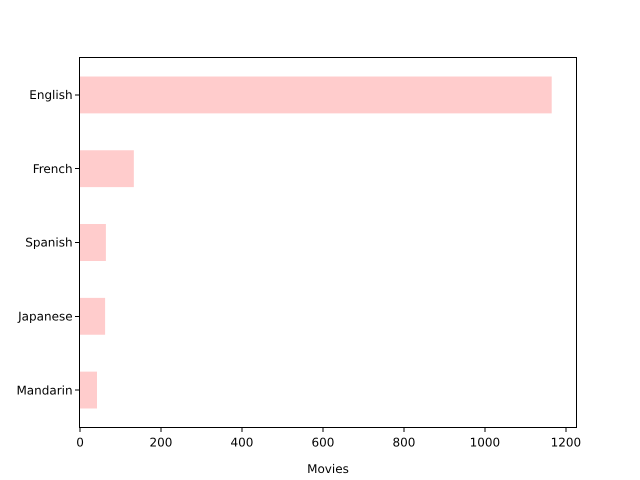 Image resolution: width=640 pixels, height=480 pixels. I want to click on x-axis-title: Movies, so click(328, 469).